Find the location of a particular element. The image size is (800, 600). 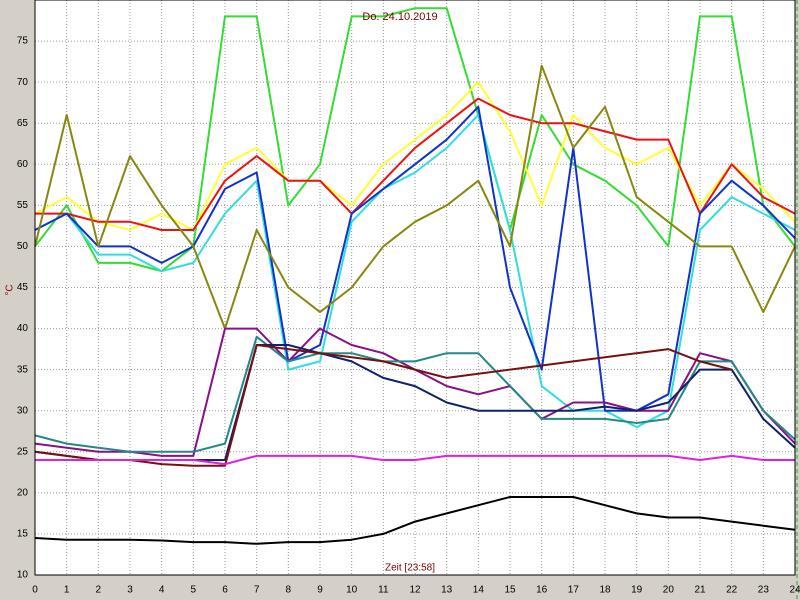

x-tick-label: 4 is located at coordinates (162, 590).